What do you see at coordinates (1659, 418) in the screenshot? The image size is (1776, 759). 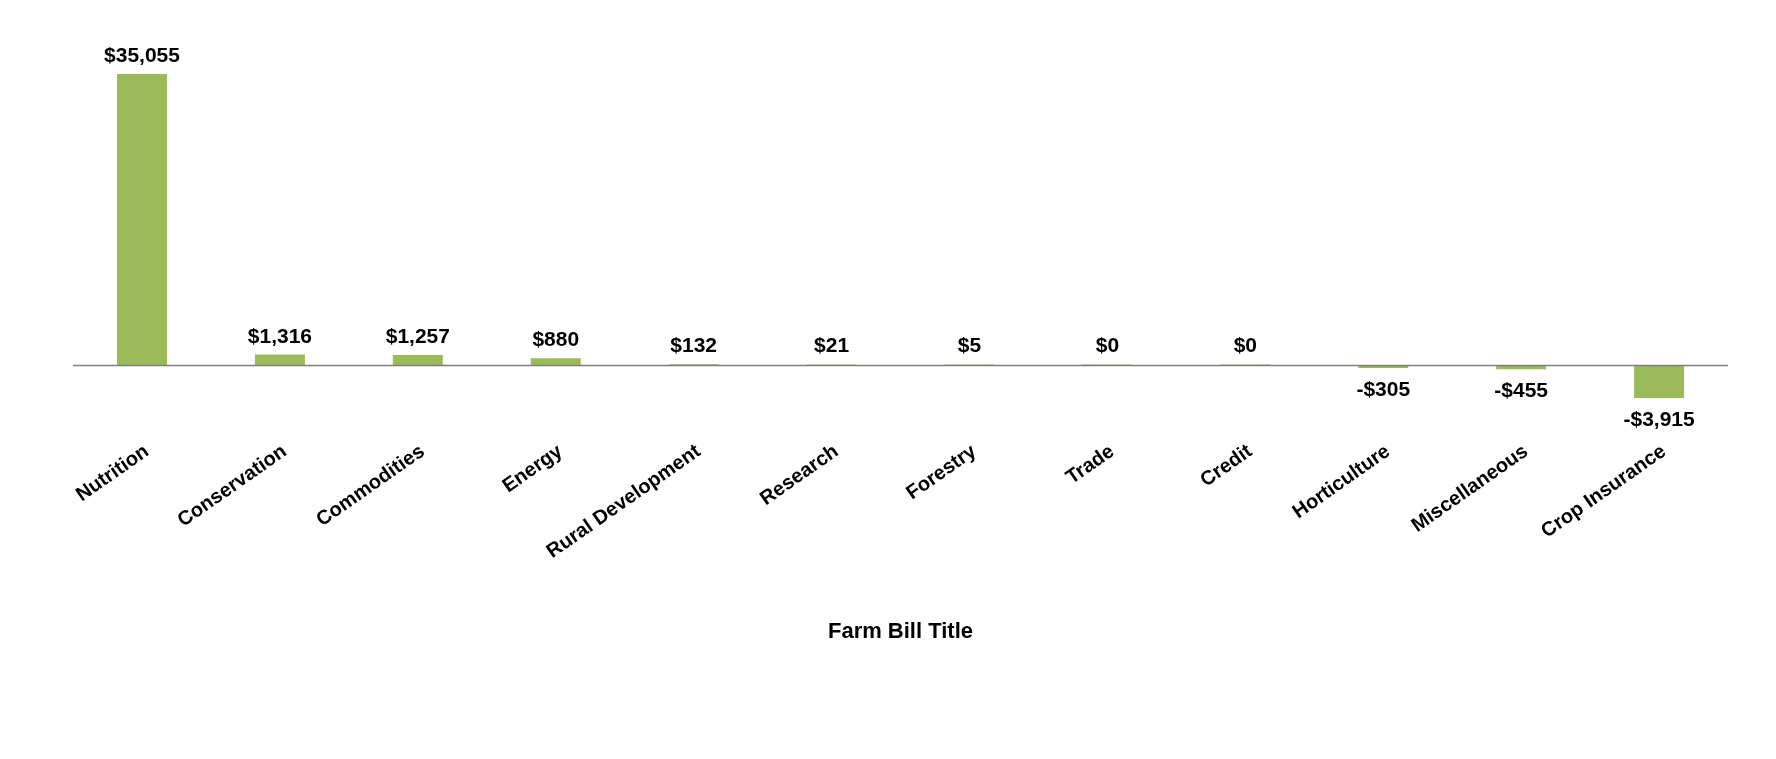 I see `data-label: -$3,915` at bounding box center [1659, 418].